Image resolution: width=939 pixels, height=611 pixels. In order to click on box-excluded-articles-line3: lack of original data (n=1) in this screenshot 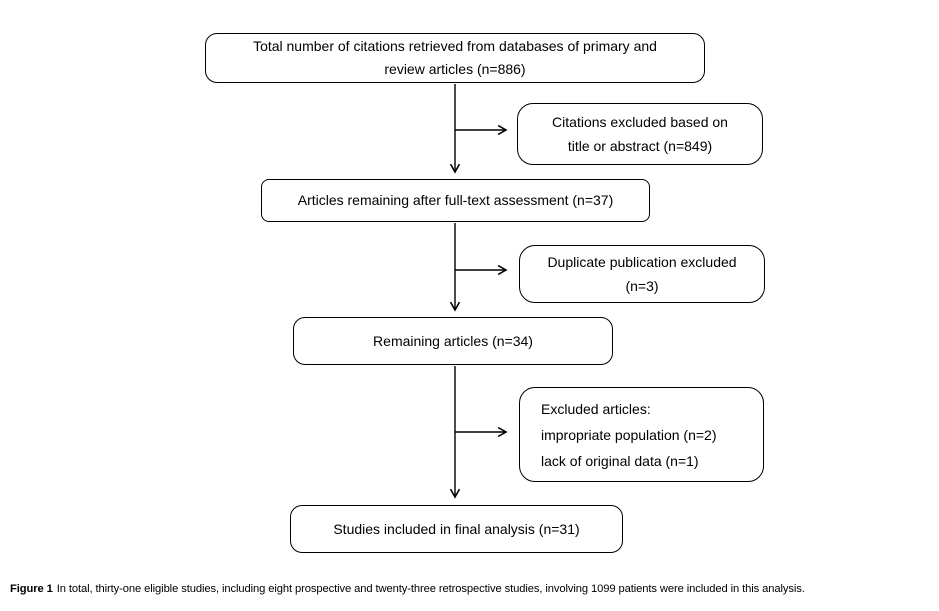, I will do `click(620, 460)`.